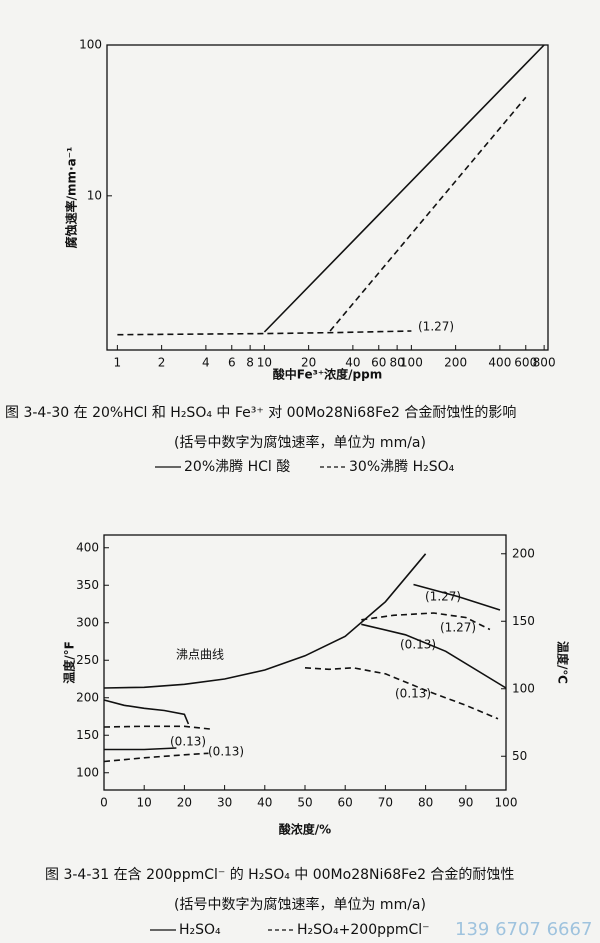  What do you see at coordinates (200, 655) in the screenshot?
I see `curve-label: 沸点曲线` at bounding box center [200, 655].